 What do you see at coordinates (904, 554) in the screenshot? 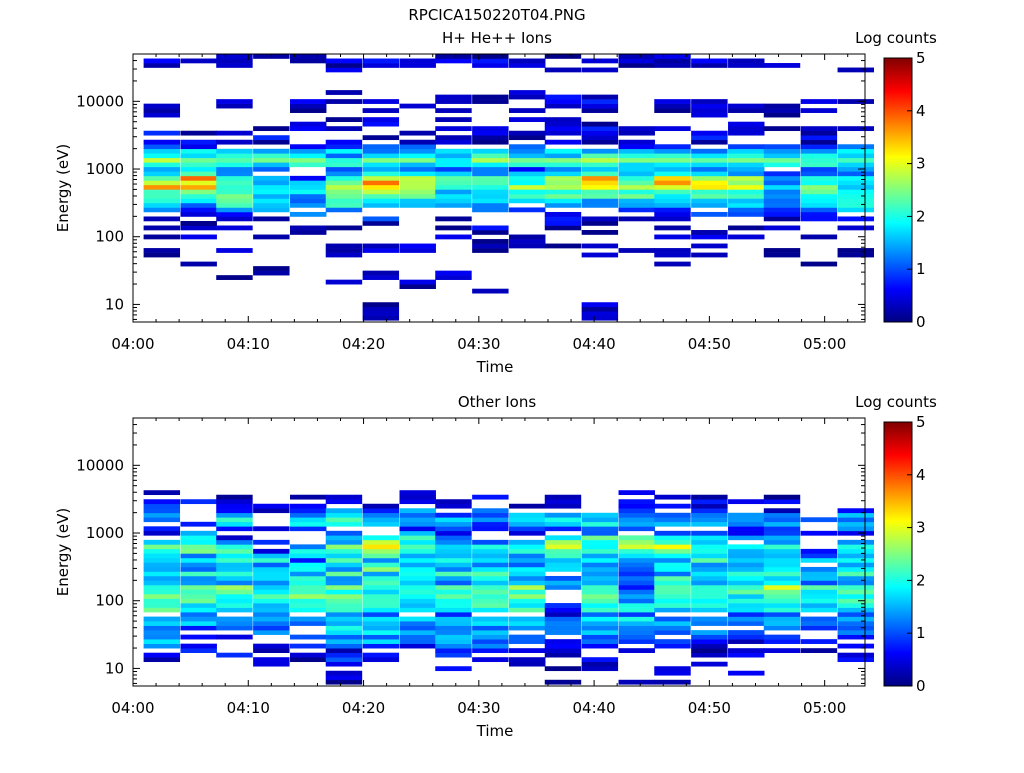
I see `colorbar: 0 1 2 3 4 5` at bounding box center [904, 554].